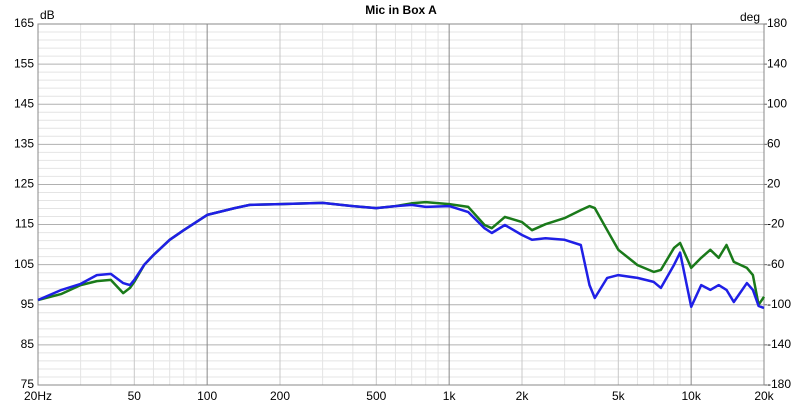  I want to click on y-tick-label: 85, so click(28, 344).